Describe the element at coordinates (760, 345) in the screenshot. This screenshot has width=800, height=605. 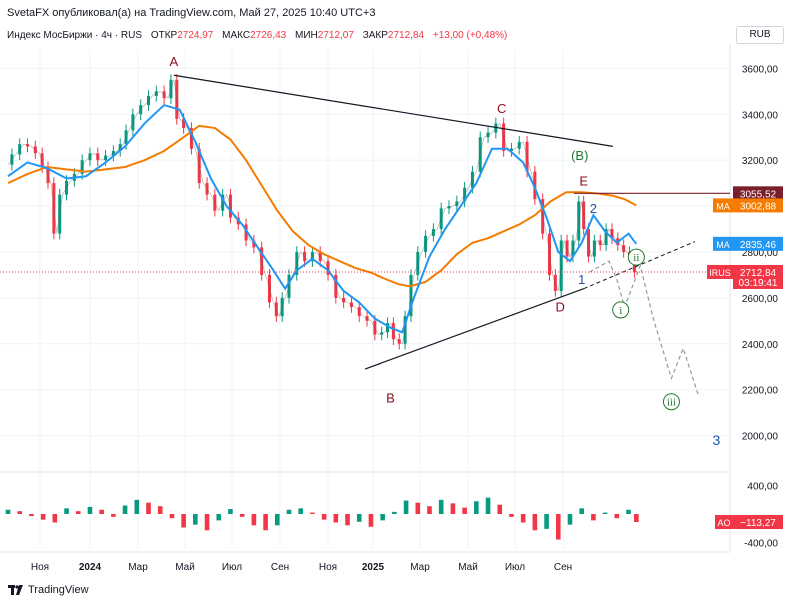
I see `y-tick-label: 2400,00` at that location.